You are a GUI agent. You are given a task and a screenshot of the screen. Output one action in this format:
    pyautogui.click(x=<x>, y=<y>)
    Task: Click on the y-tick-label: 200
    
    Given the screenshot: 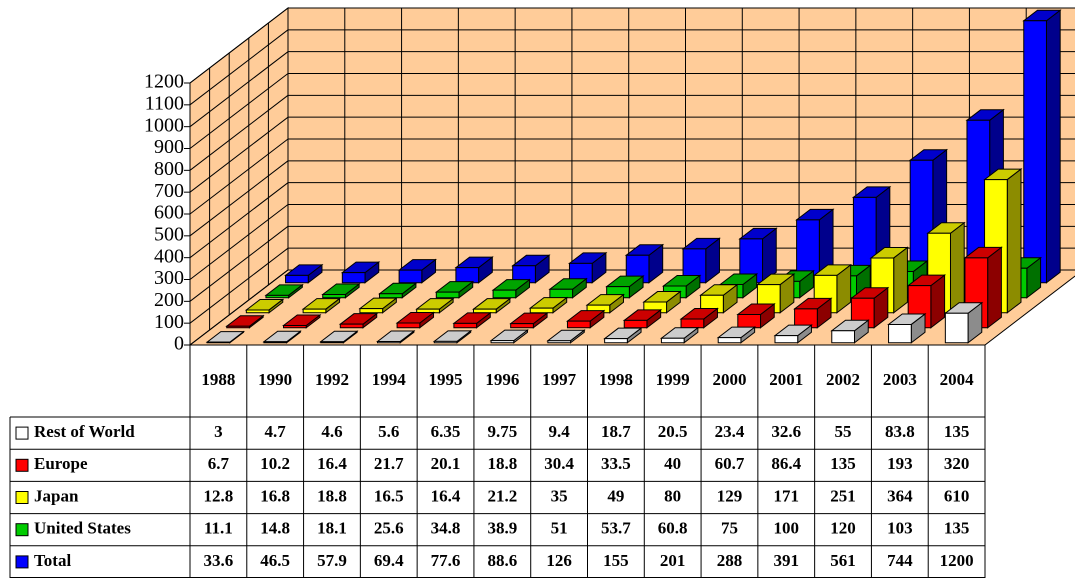 What is the action you would take?
    pyautogui.click(x=169, y=300)
    